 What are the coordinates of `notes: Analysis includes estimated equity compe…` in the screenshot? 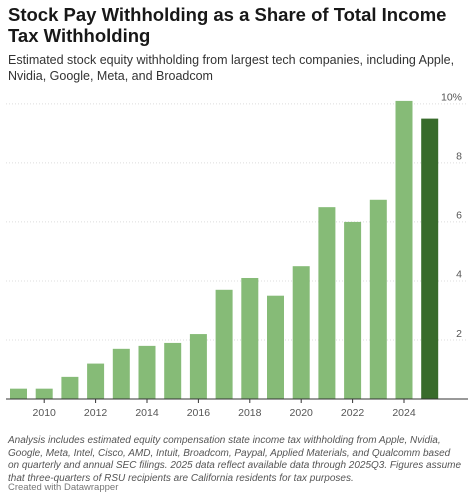 It's located at (235, 459).